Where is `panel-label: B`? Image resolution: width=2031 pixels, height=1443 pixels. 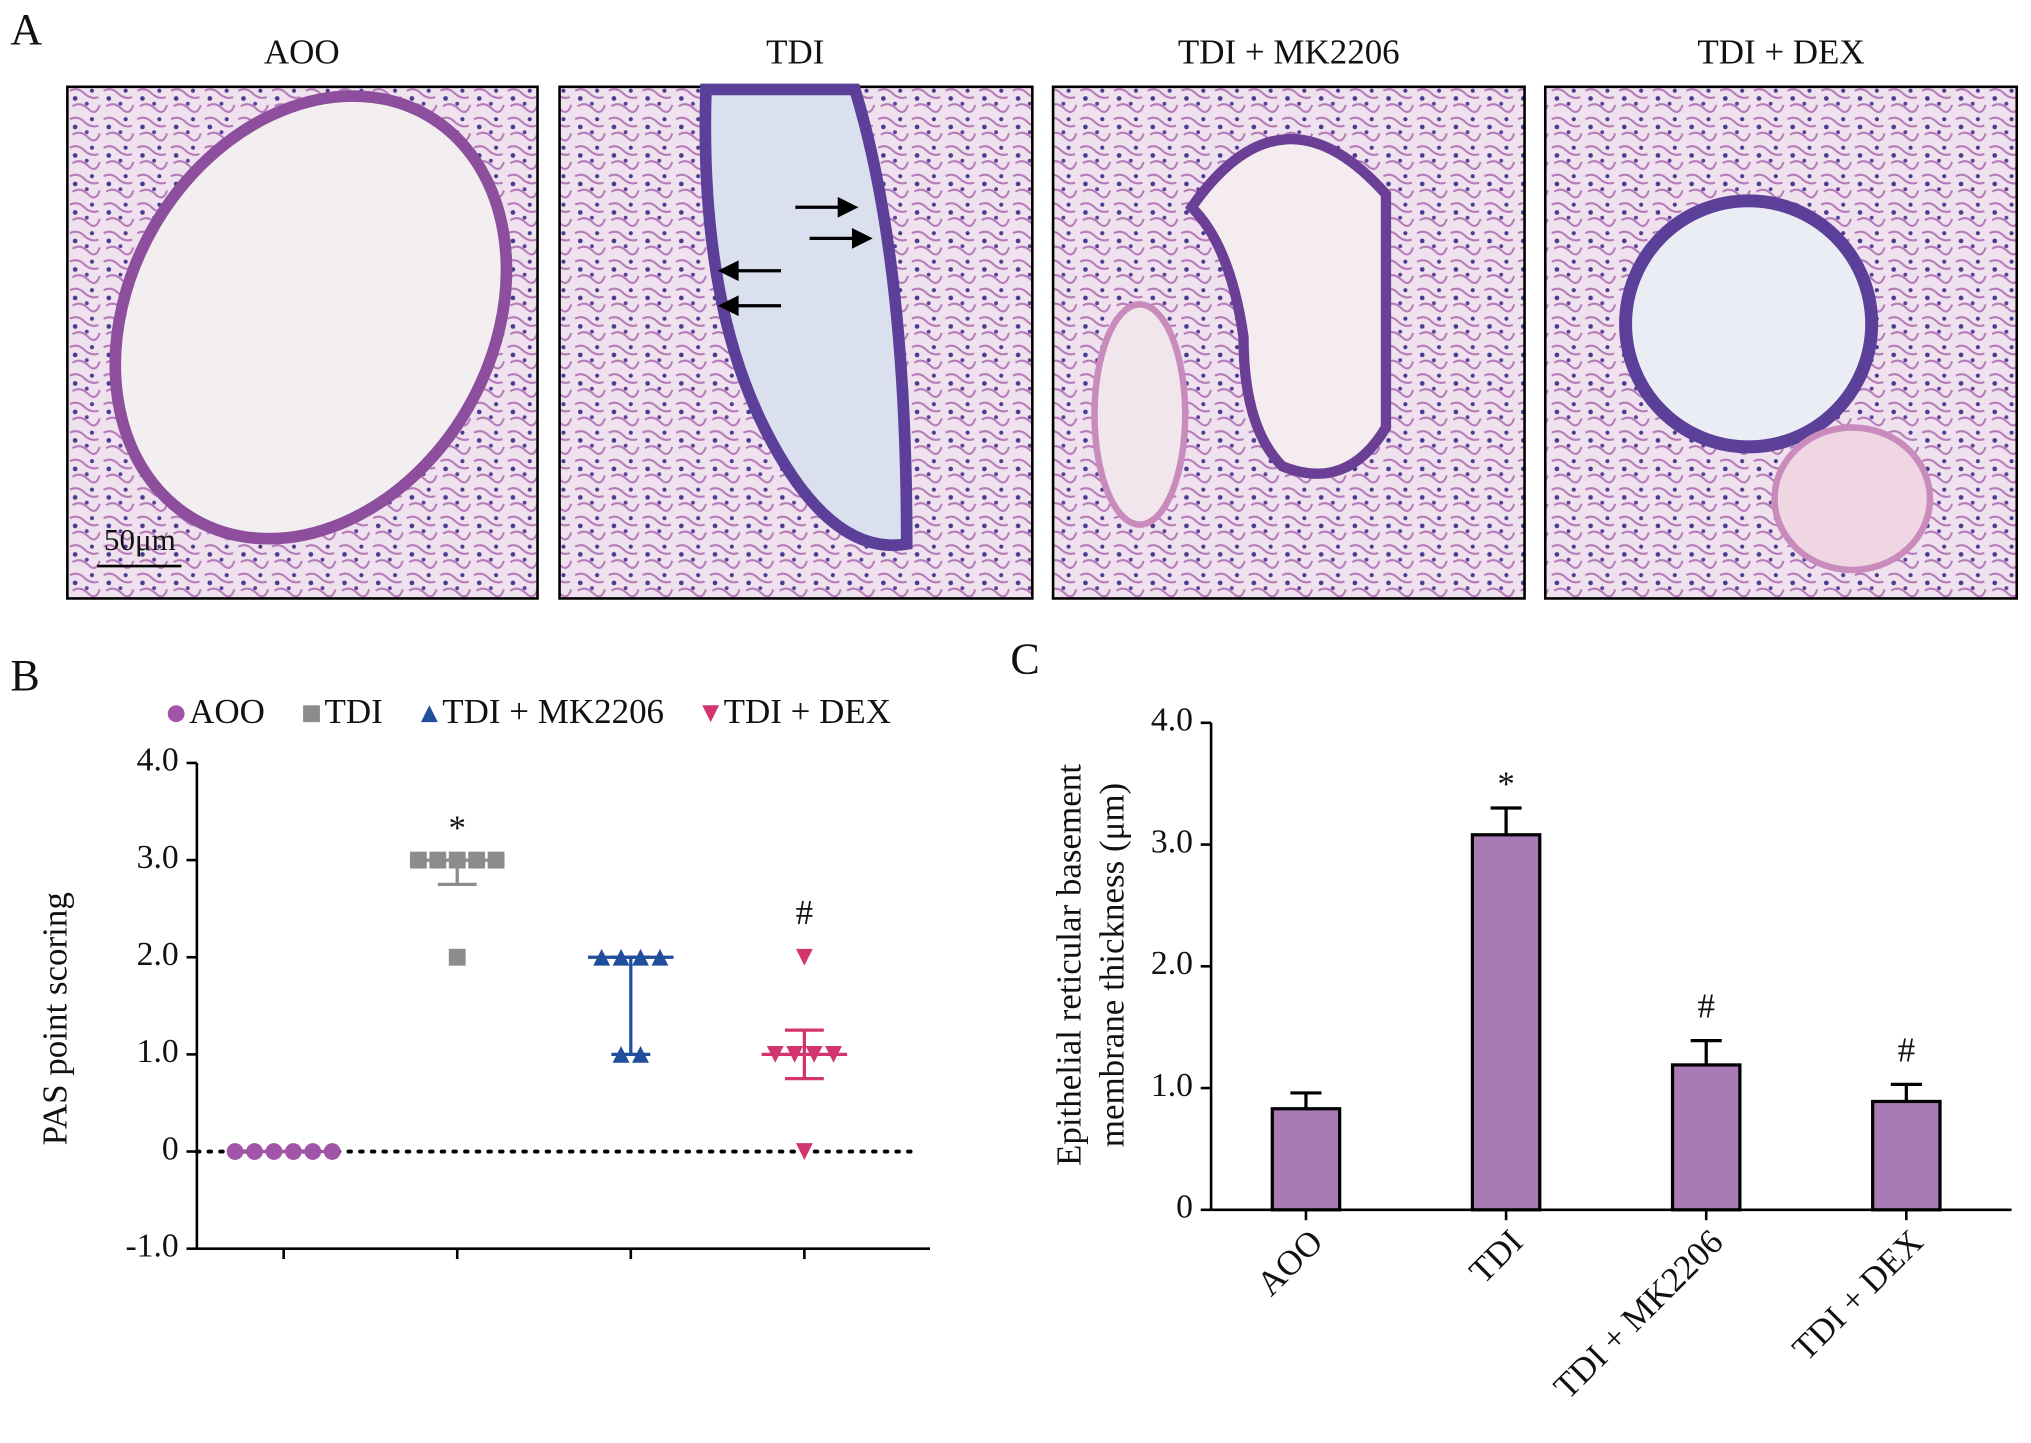 panel-label: B is located at coordinates (24, 675).